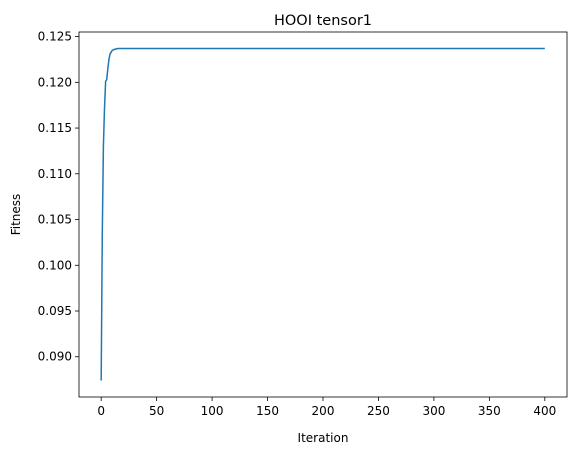  Describe the element at coordinates (16, 215) in the screenshot. I see `y-axis-label: Fitness` at that location.